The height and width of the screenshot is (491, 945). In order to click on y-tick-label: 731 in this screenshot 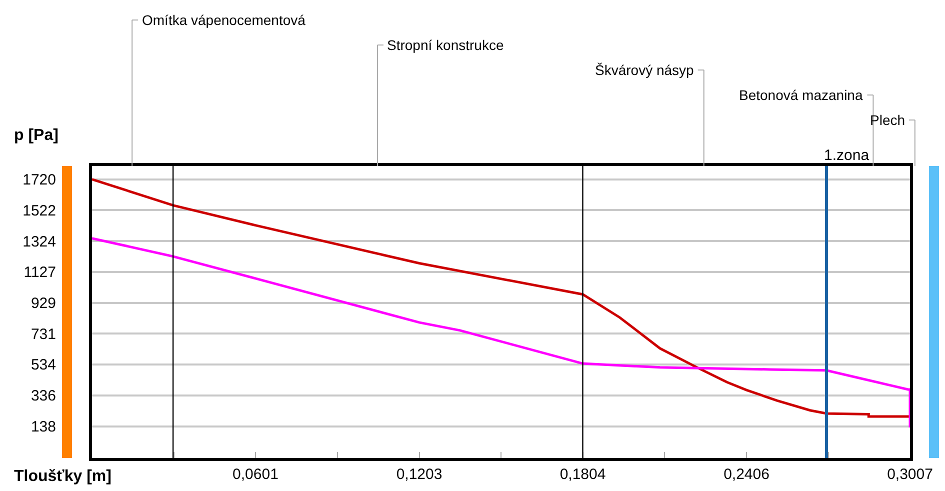, I will do `click(43, 334)`.